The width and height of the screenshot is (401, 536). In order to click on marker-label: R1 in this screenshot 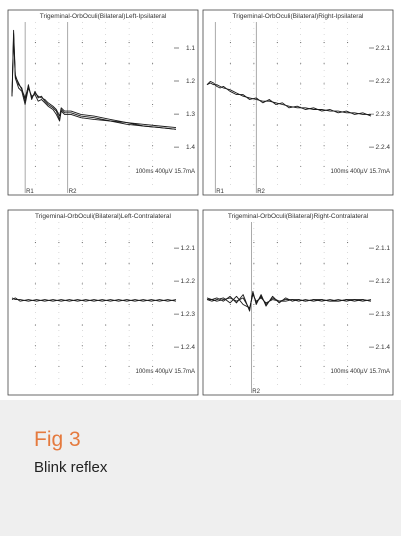, I will do `click(220, 192)`.